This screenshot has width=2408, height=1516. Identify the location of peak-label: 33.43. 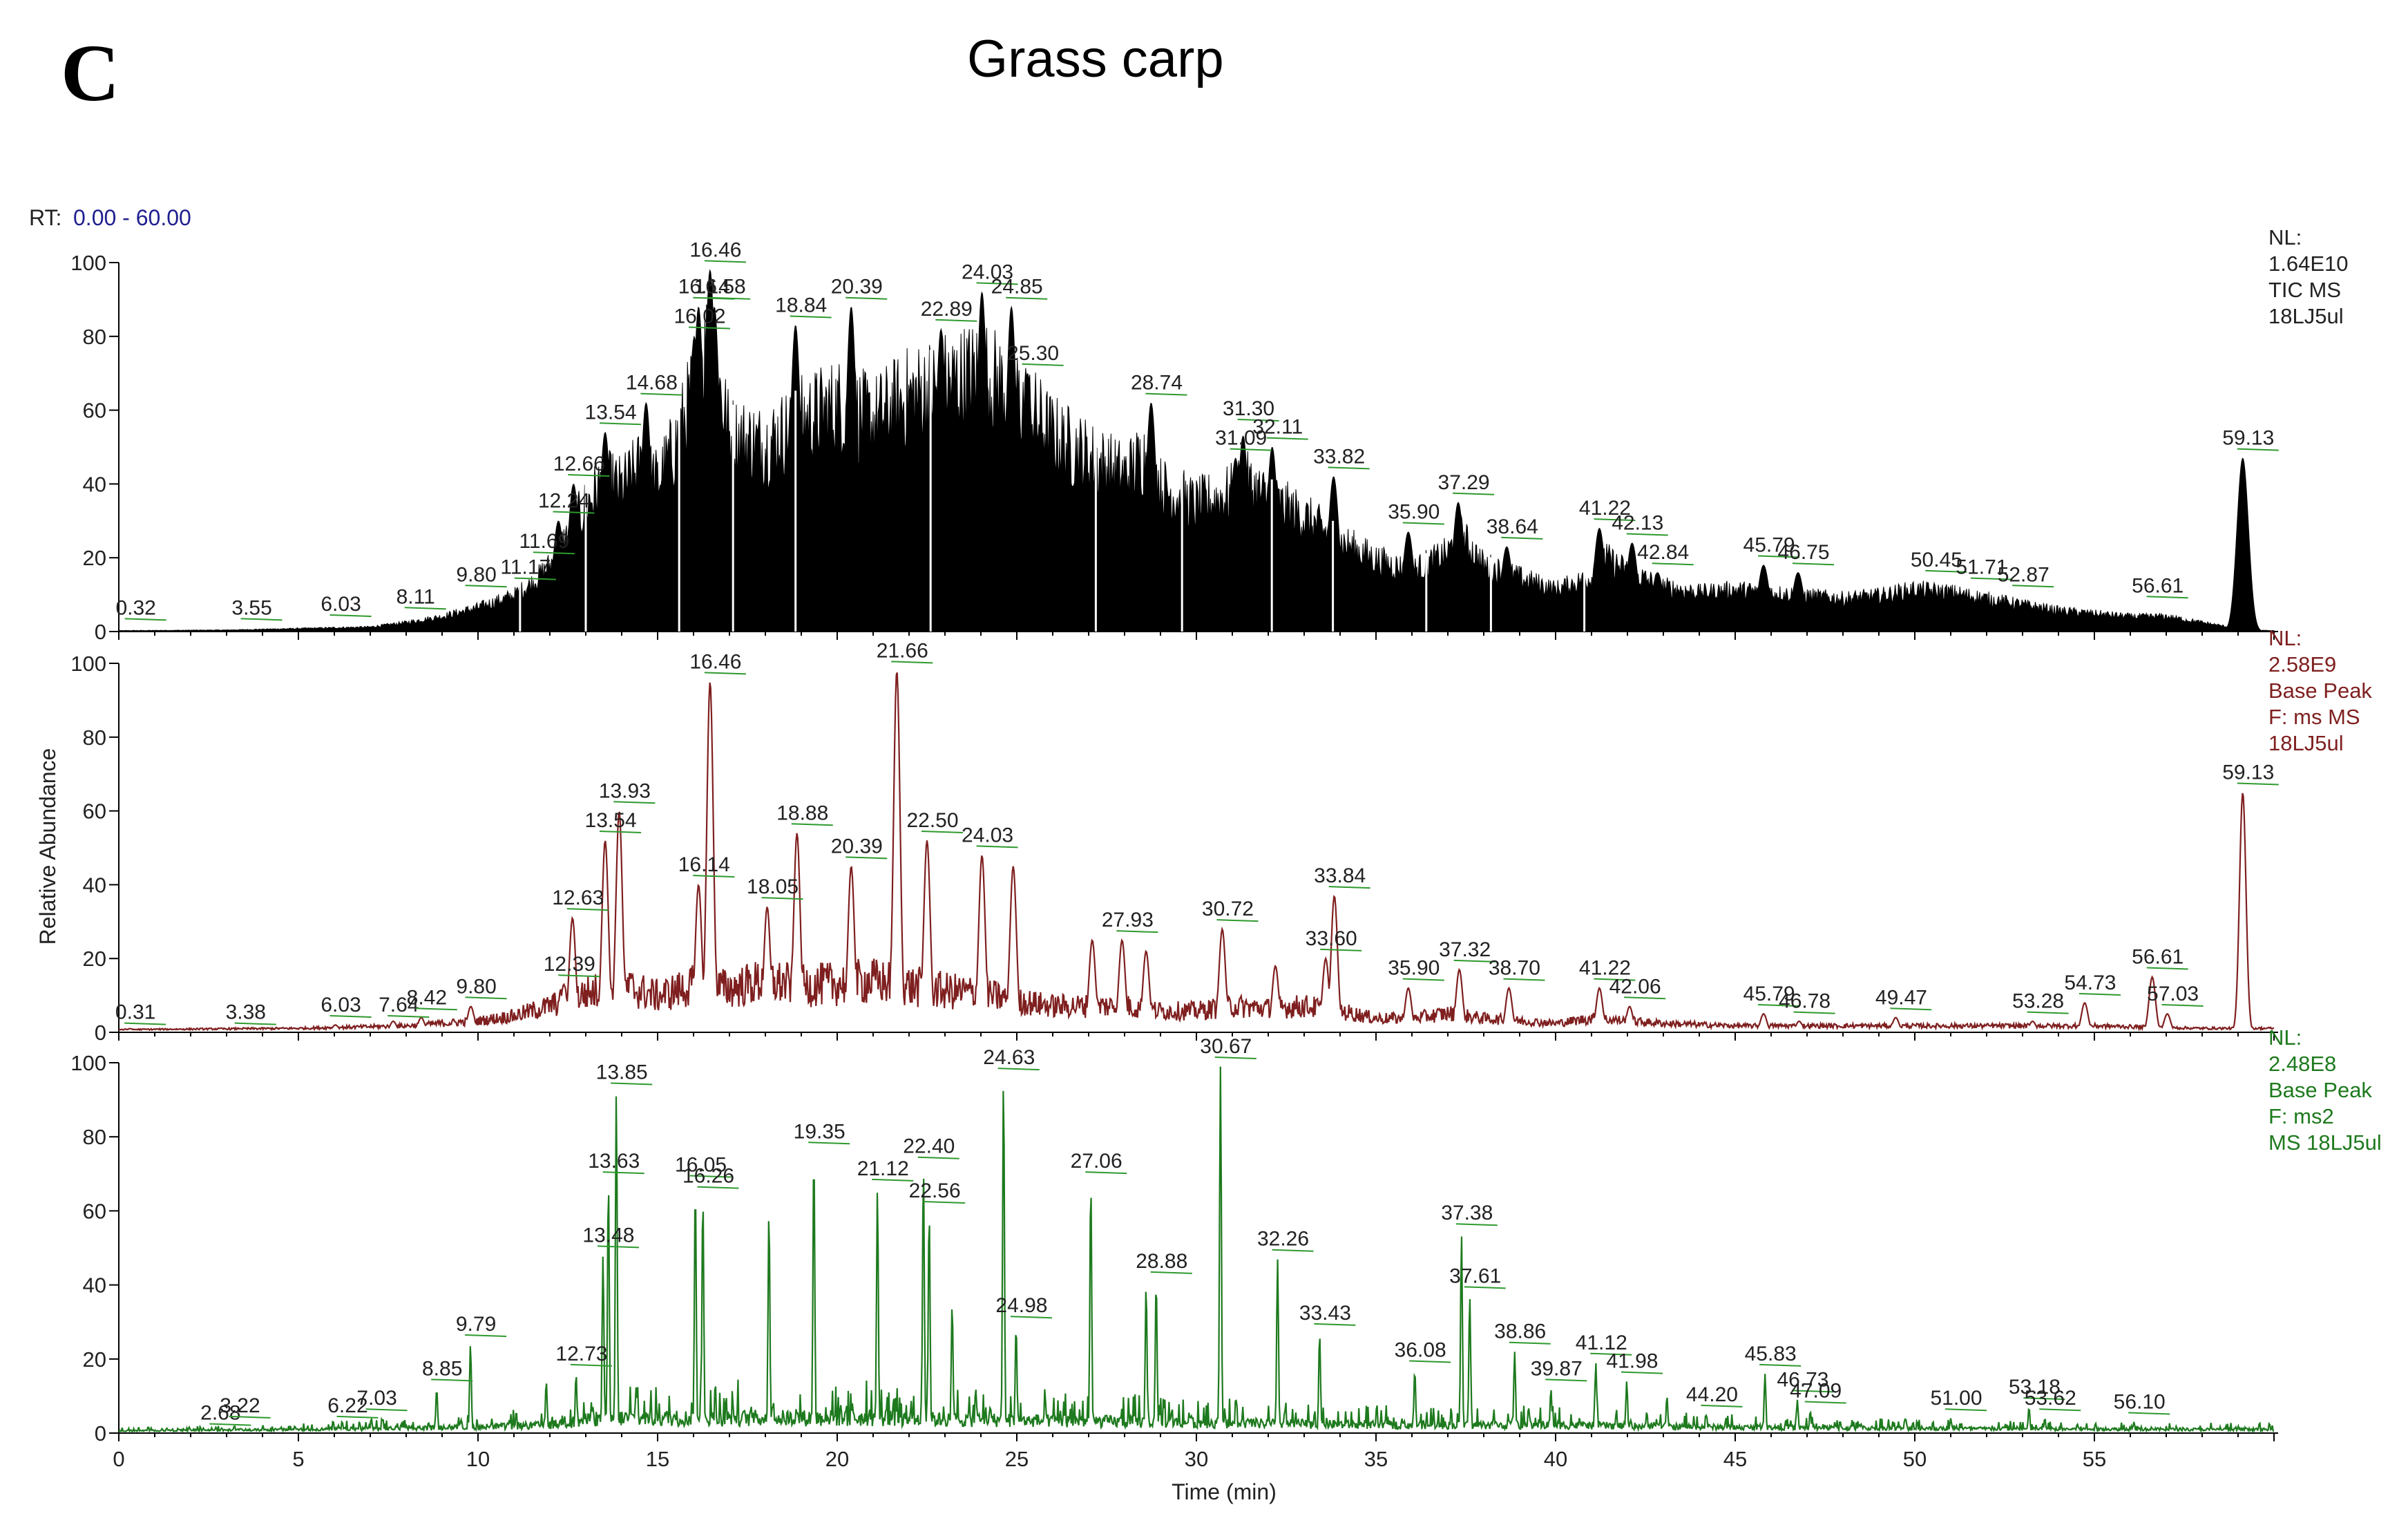
(1325, 1313).